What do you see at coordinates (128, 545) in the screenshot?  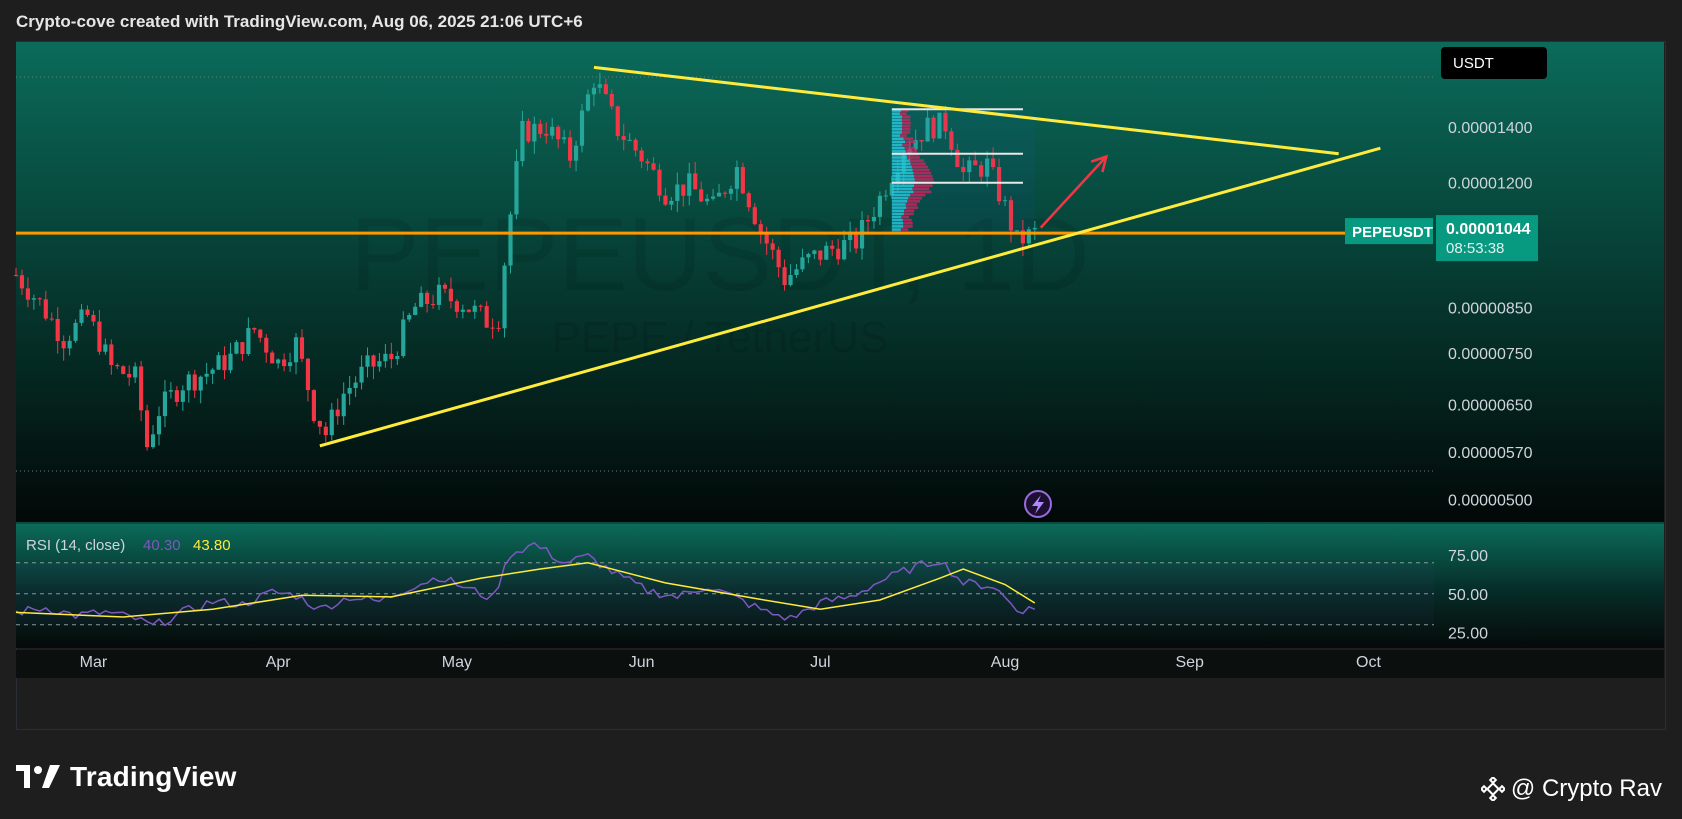 I see `rsi-legend: RSI (14, close) 40.30 43.80` at bounding box center [128, 545].